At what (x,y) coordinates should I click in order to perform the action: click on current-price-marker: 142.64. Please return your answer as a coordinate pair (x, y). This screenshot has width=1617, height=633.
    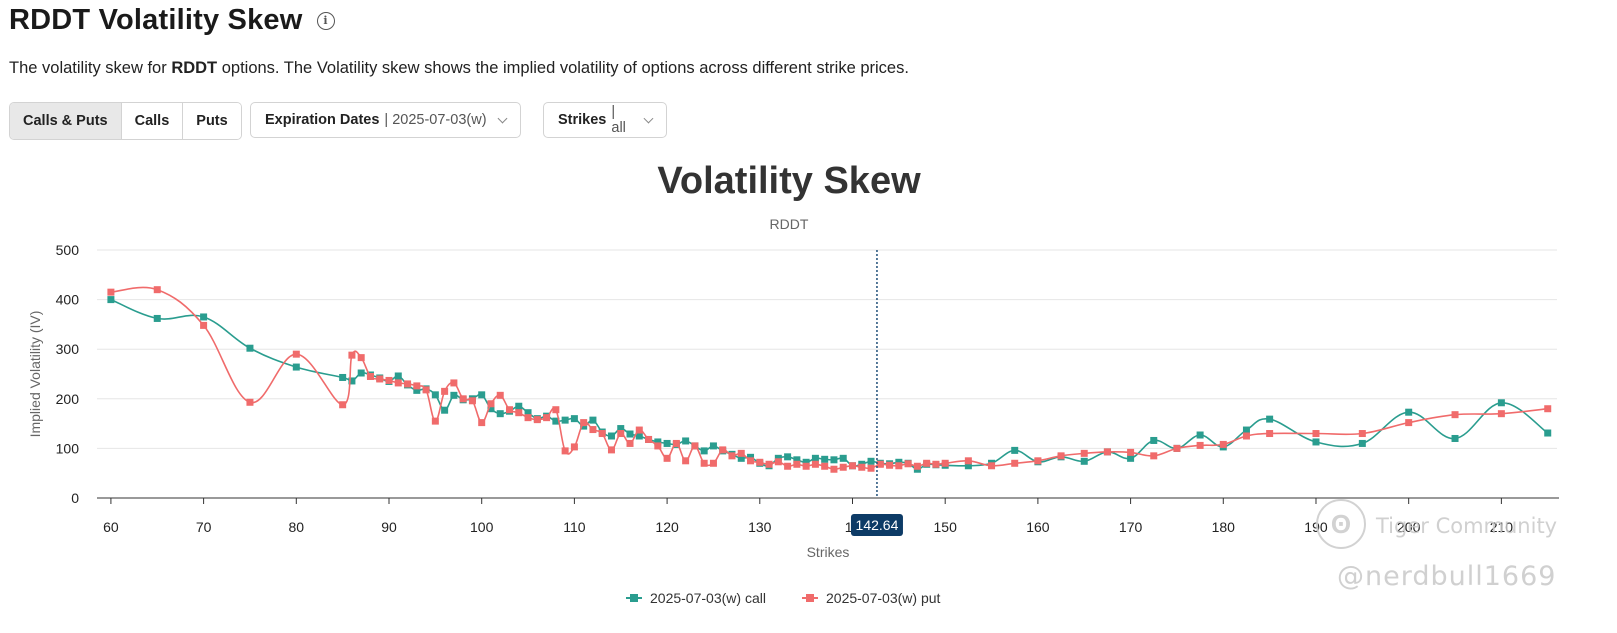
    Looking at the image, I should click on (876, 393).